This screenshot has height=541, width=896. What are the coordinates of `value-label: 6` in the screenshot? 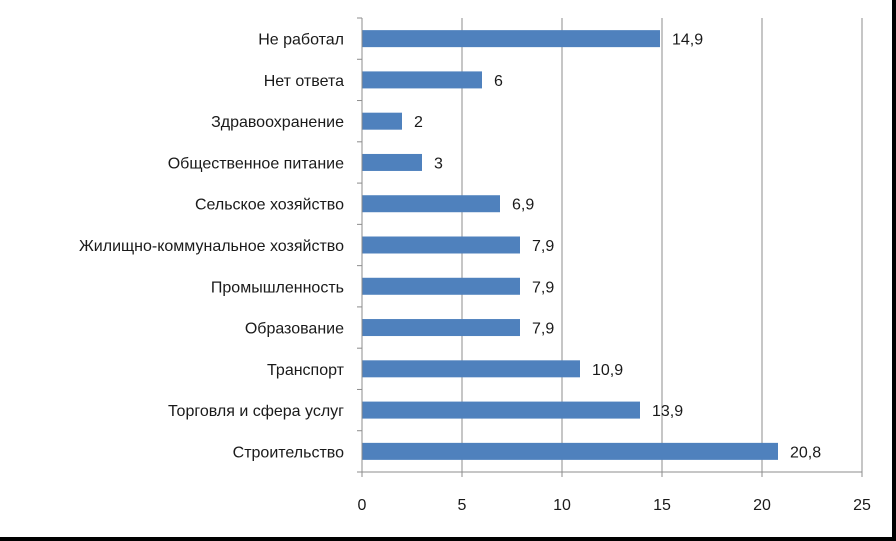 It's located at (498, 81).